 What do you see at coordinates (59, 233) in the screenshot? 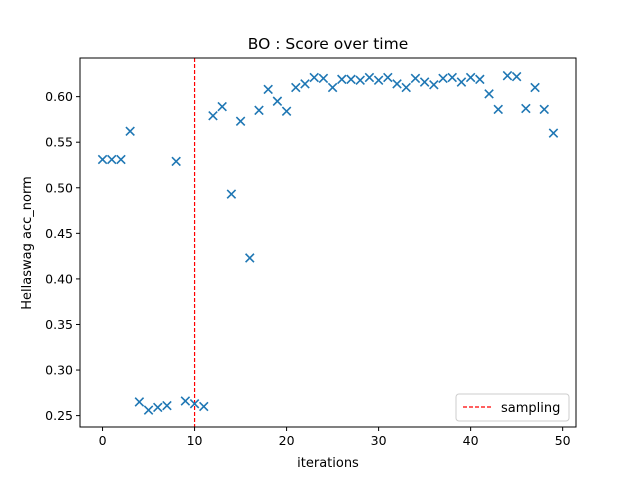
I see `y-tick-label: 0.45` at bounding box center [59, 233].